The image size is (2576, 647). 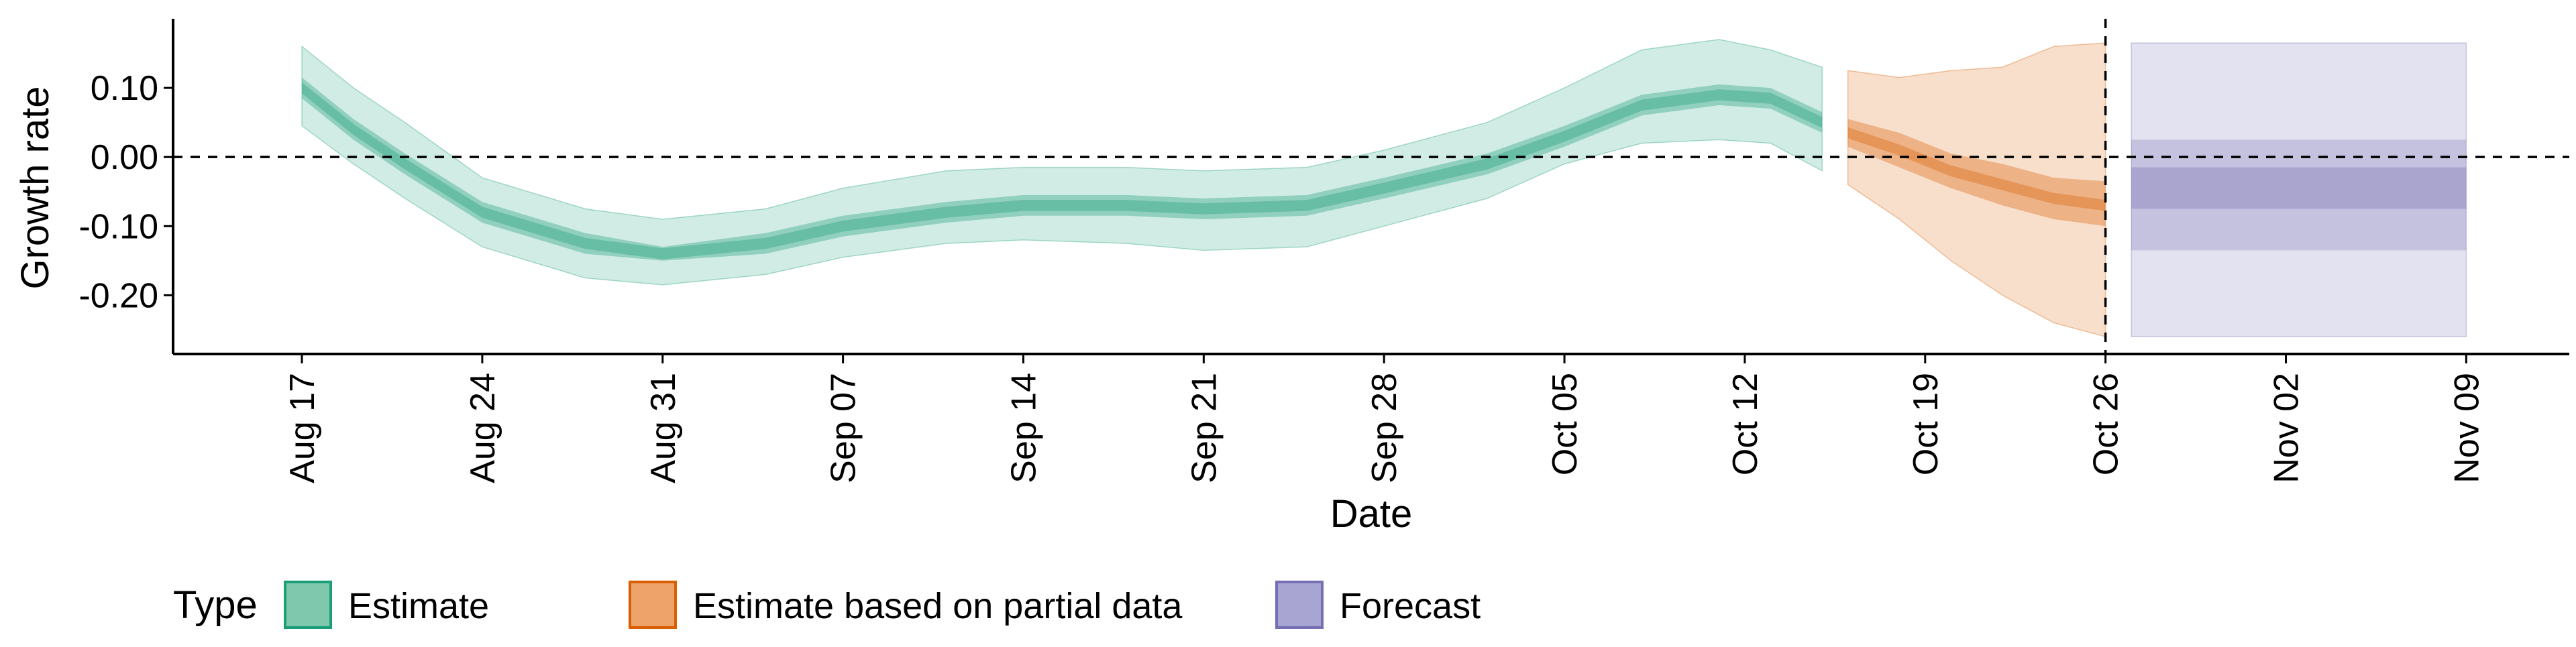 What do you see at coordinates (2286, 428) in the screenshot?
I see `x-tick-label: Nov 02` at bounding box center [2286, 428].